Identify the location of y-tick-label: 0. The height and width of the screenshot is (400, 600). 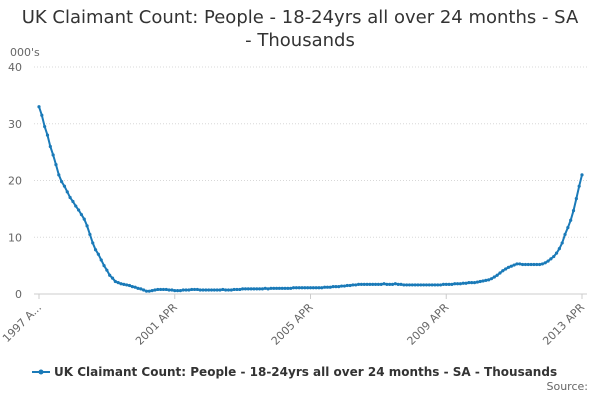
(18, 294).